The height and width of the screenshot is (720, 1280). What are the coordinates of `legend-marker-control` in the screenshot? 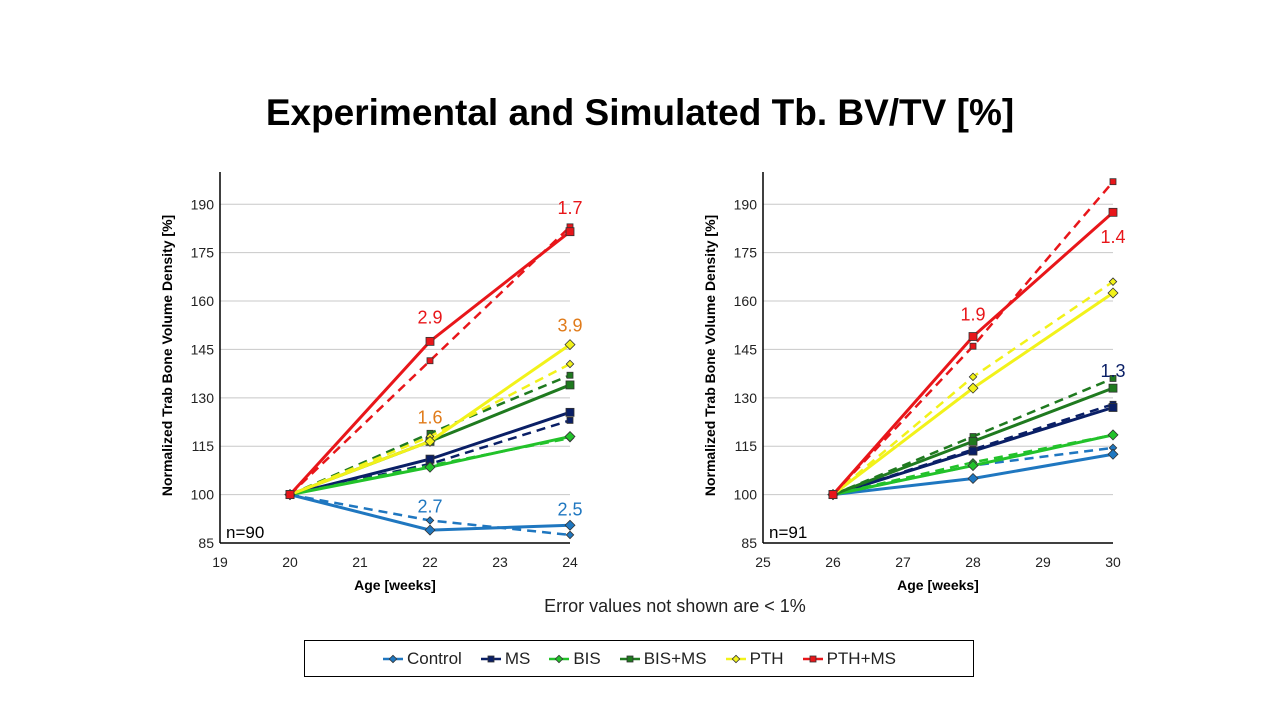 It's located at (393, 658).